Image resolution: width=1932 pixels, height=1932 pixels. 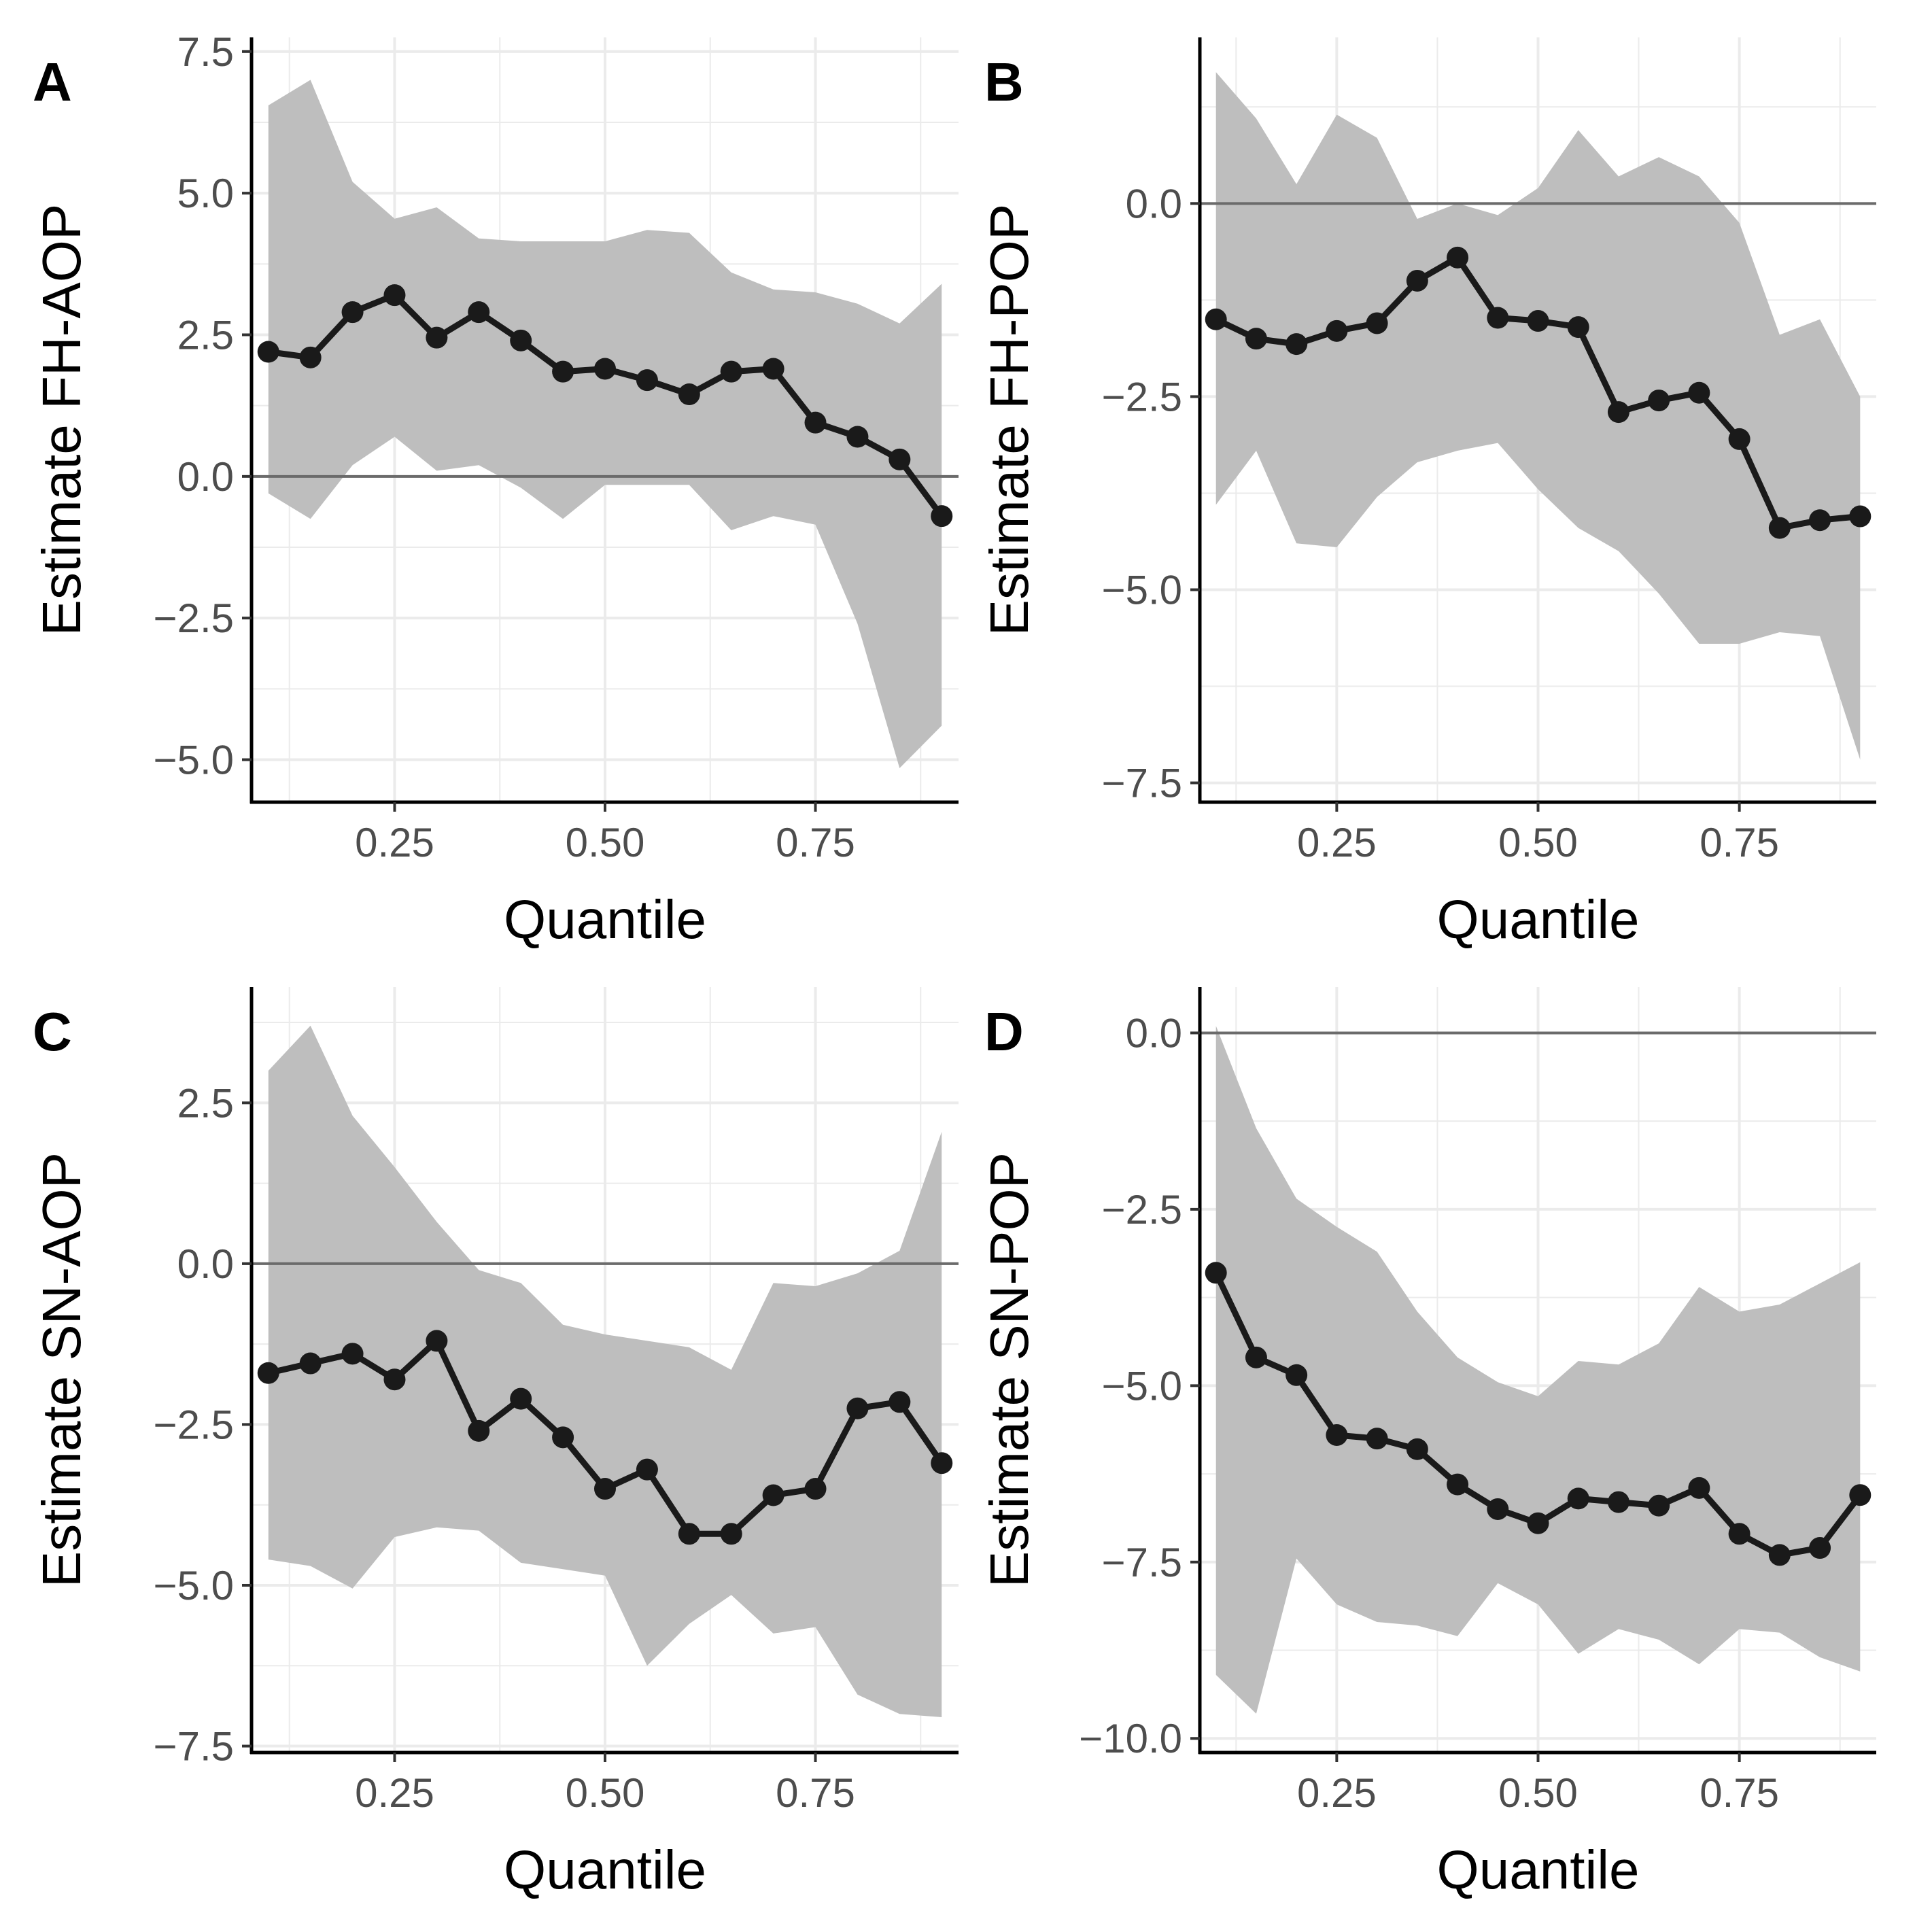 I want to click on panel-tag: B, so click(x=1004, y=82).